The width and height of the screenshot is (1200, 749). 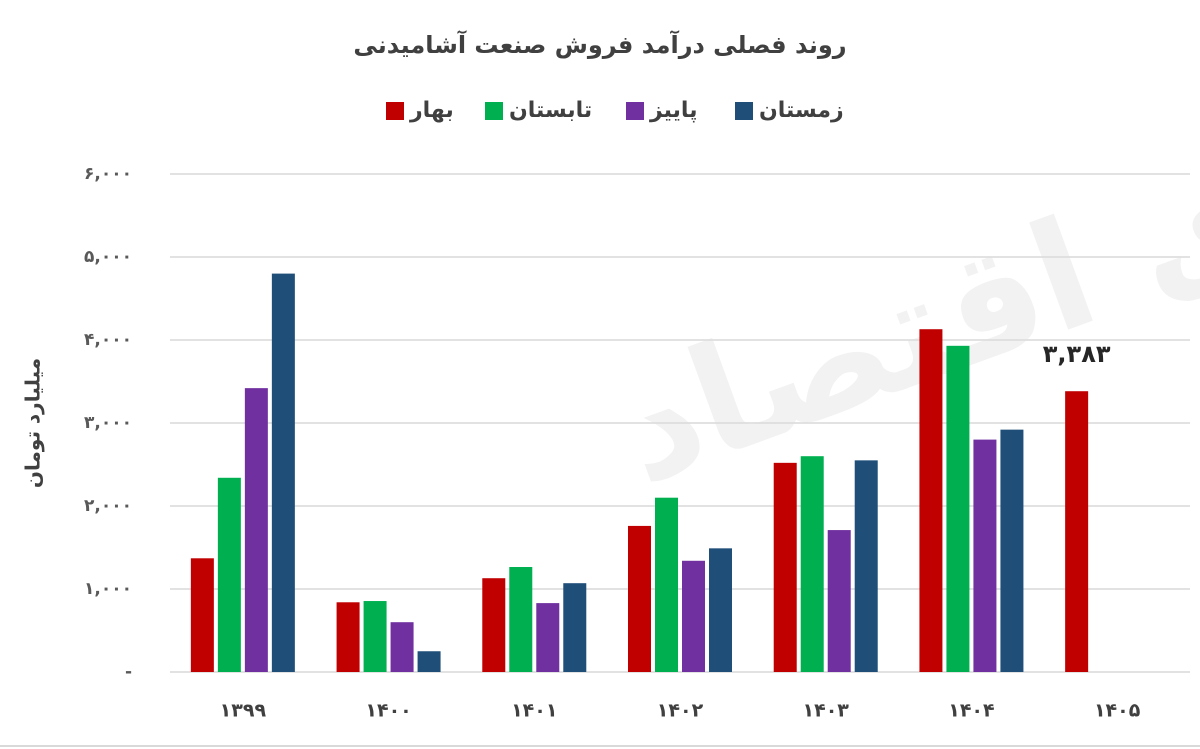 What do you see at coordinates (826, 711) in the screenshot?
I see `x-tick-label: ۱۴۰۳` at bounding box center [826, 711].